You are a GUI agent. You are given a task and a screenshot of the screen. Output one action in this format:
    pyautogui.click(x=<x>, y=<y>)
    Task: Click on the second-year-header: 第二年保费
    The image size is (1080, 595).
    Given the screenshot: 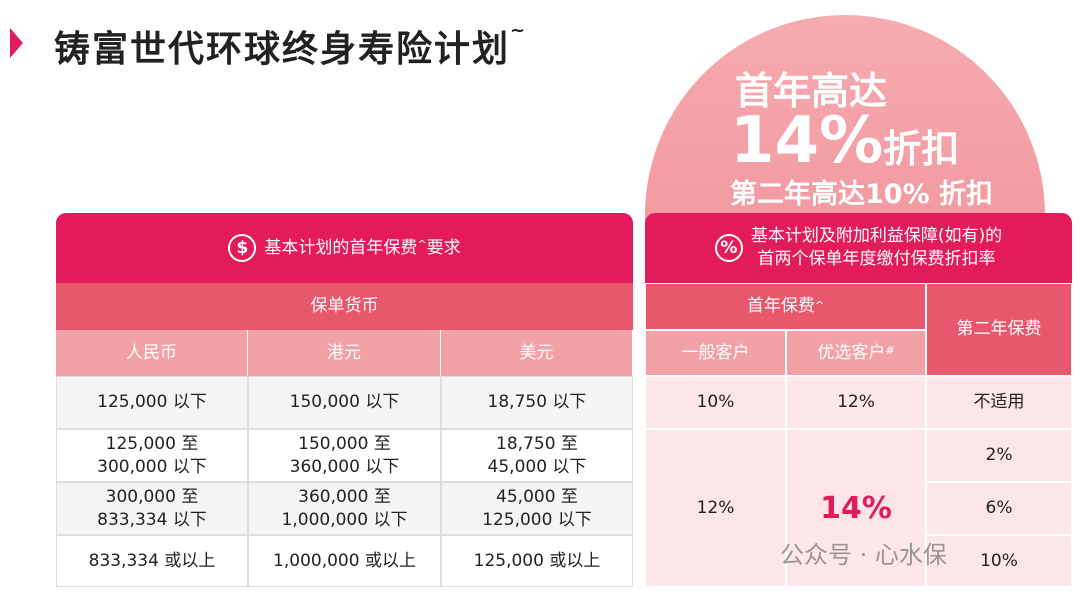 What is the action you would take?
    pyautogui.click(x=999, y=329)
    